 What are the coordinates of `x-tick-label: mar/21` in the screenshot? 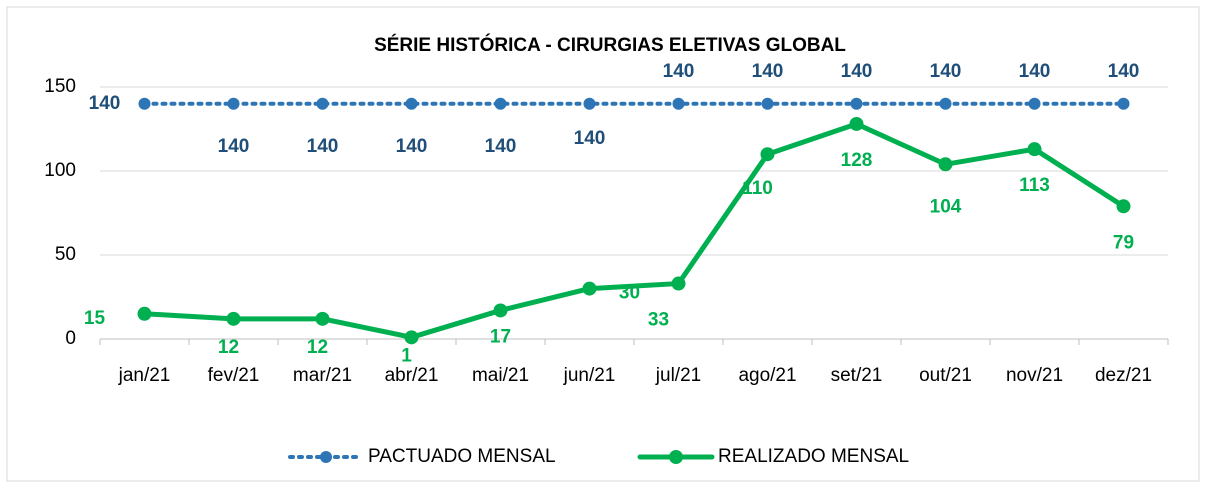 It's located at (322, 375).